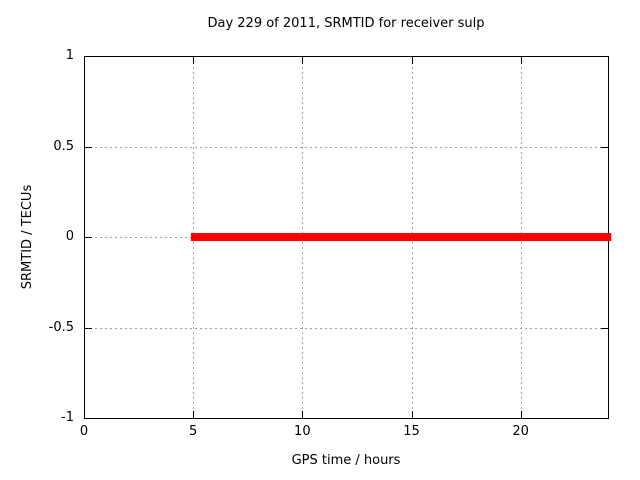  Describe the element at coordinates (69, 236) in the screenshot. I see `y-tick-label: 0` at that location.